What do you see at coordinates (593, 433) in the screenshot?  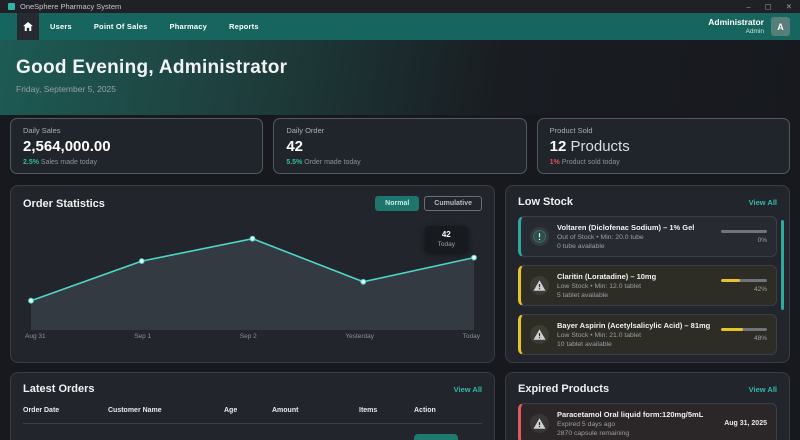 I see `expired-remaining: 2870 capsule remaining` at bounding box center [593, 433].